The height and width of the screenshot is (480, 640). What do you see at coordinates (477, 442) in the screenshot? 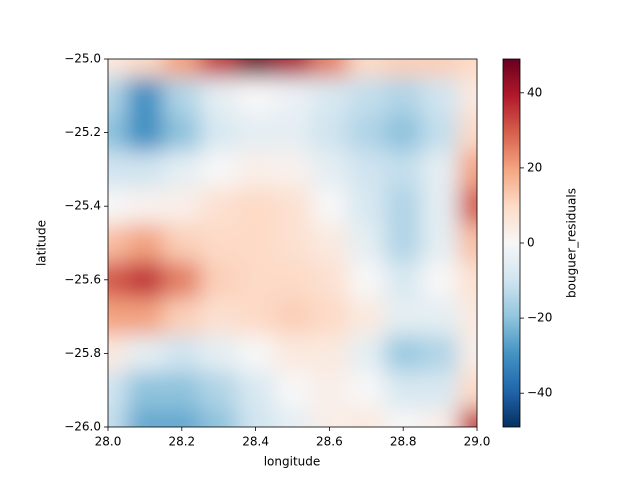
I see `x-tick-label: 29.0` at bounding box center [477, 442].